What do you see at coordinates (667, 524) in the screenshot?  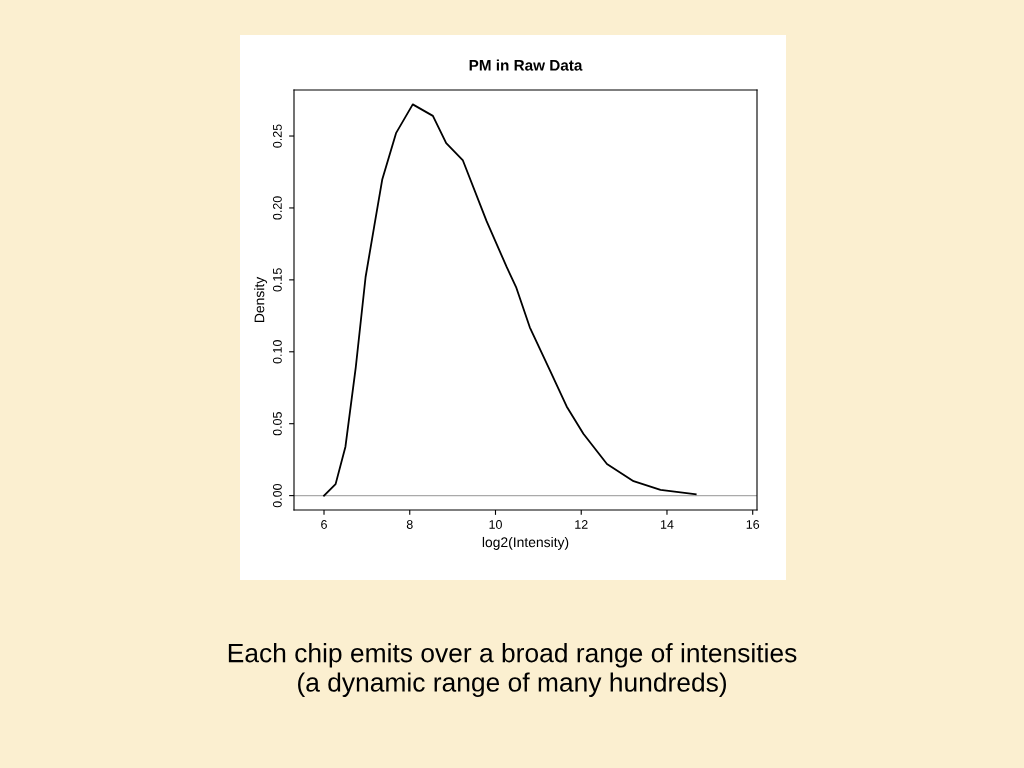 I see `x-tick-label: 14` at bounding box center [667, 524].